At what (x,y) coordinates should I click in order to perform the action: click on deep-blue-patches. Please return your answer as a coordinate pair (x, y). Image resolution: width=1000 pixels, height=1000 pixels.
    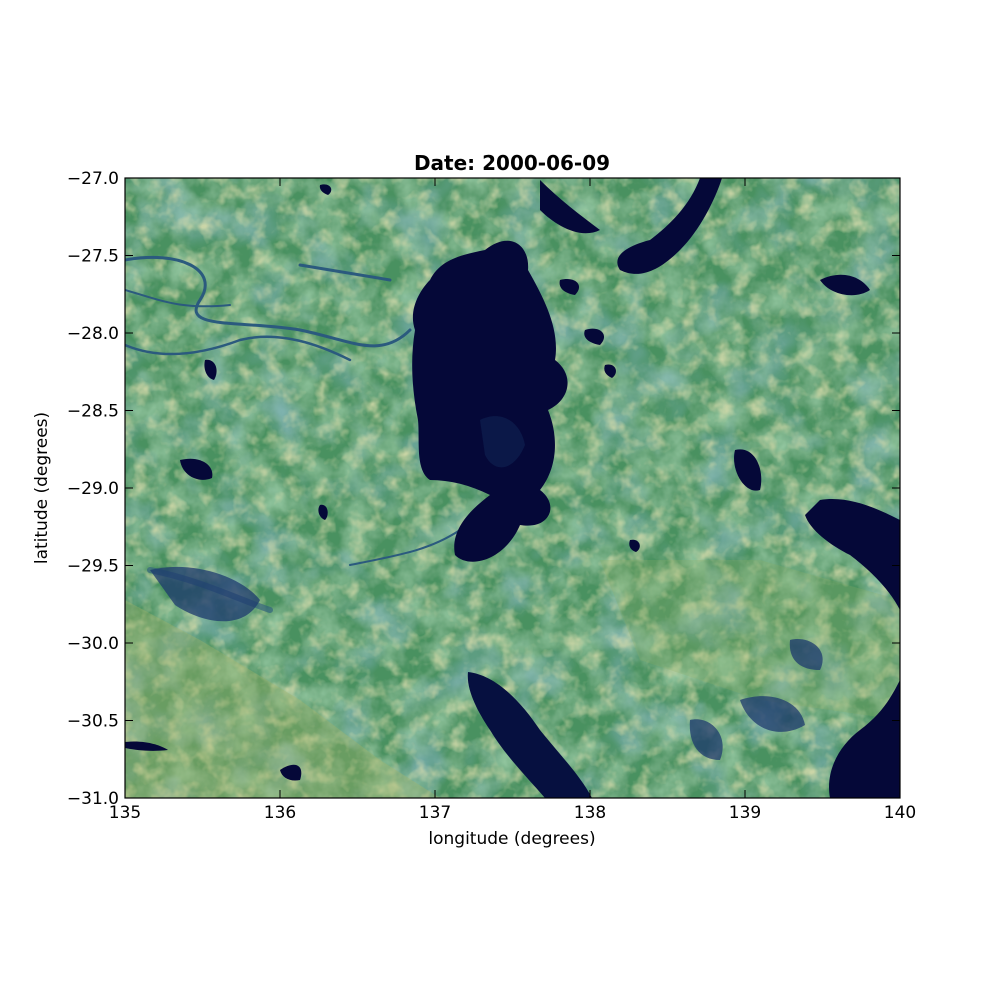
    Looking at the image, I should click on (486, 663).